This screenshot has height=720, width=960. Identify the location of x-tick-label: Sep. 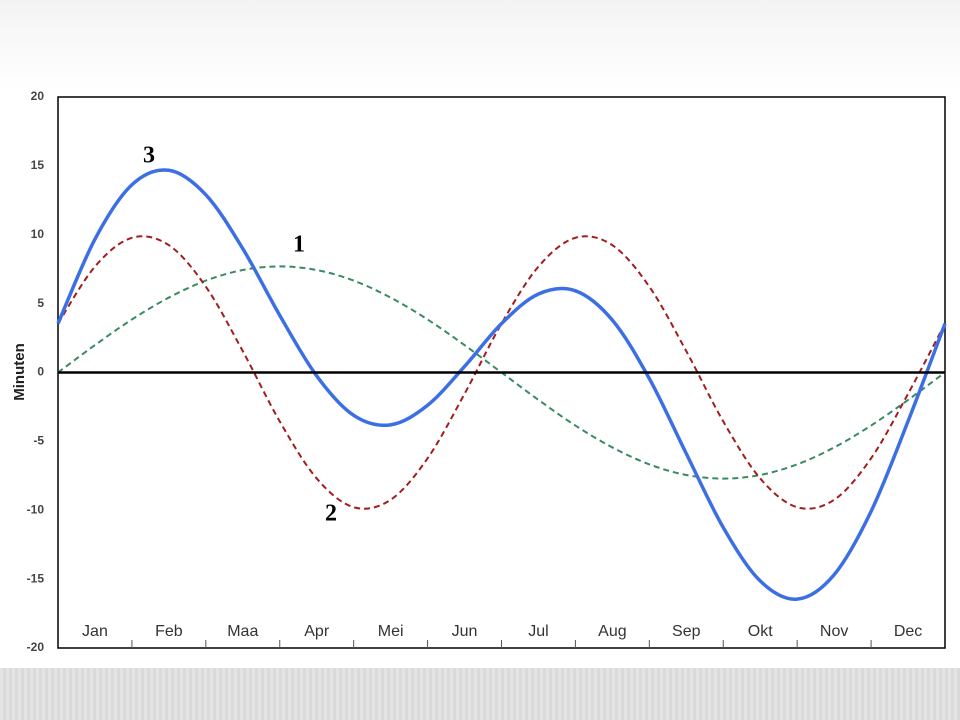
(686, 631).